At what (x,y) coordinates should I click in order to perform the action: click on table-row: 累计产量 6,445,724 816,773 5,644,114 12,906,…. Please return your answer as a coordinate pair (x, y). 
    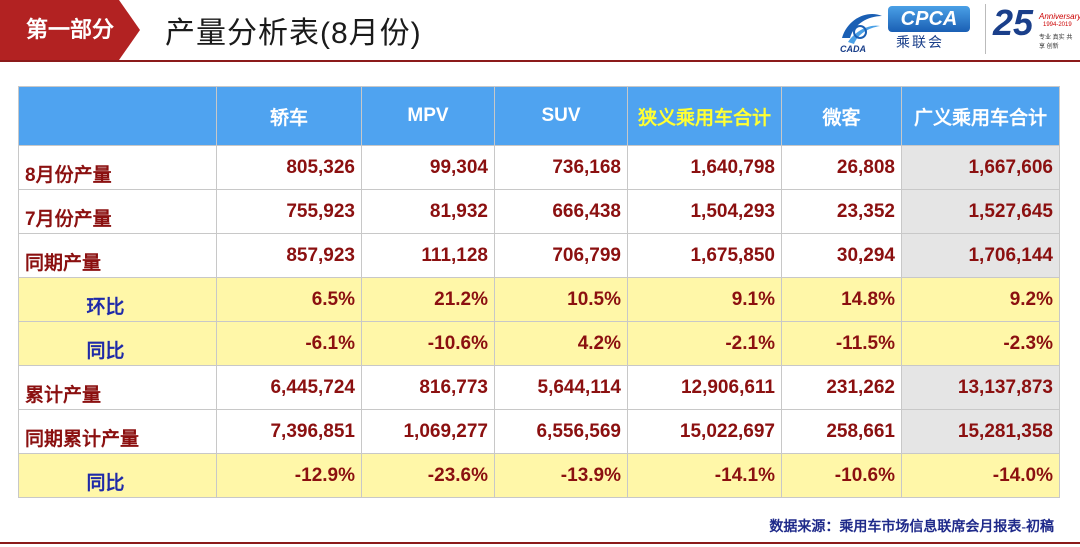
    Looking at the image, I should click on (539, 387).